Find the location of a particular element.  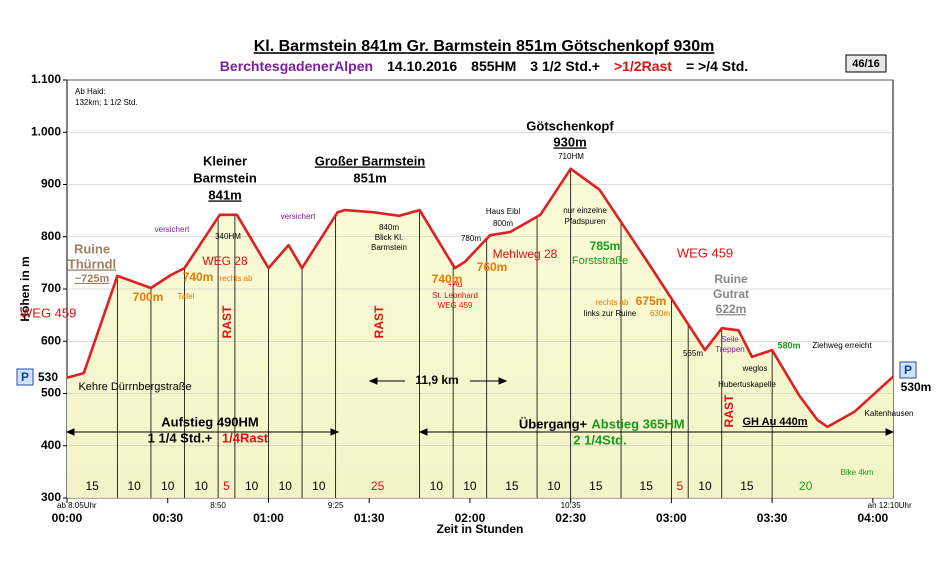

x-tick-label: 01:30 is located at coordinates (369, 518).